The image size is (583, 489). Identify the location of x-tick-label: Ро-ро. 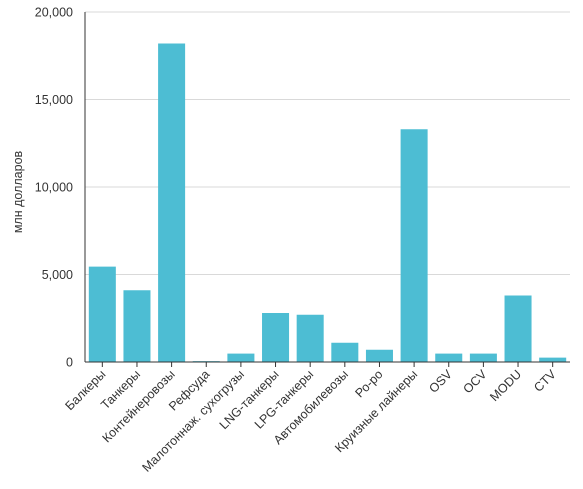
(368, 383).